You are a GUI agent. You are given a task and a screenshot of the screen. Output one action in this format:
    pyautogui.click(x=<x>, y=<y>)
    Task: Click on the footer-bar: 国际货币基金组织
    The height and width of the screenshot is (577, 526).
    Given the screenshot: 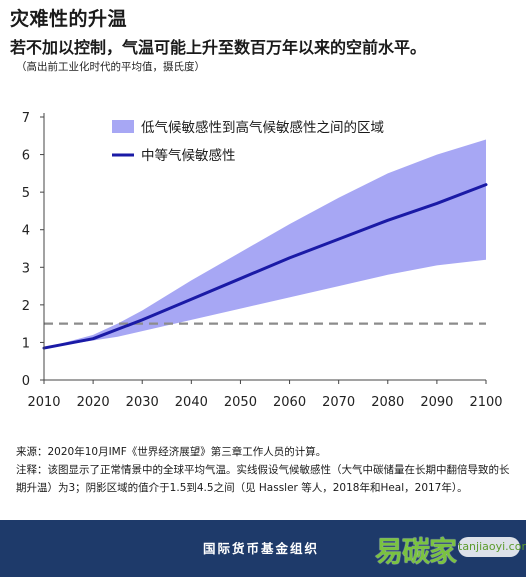 What is the action you would take?
    pyautogui.click(x=263, y=548)
    